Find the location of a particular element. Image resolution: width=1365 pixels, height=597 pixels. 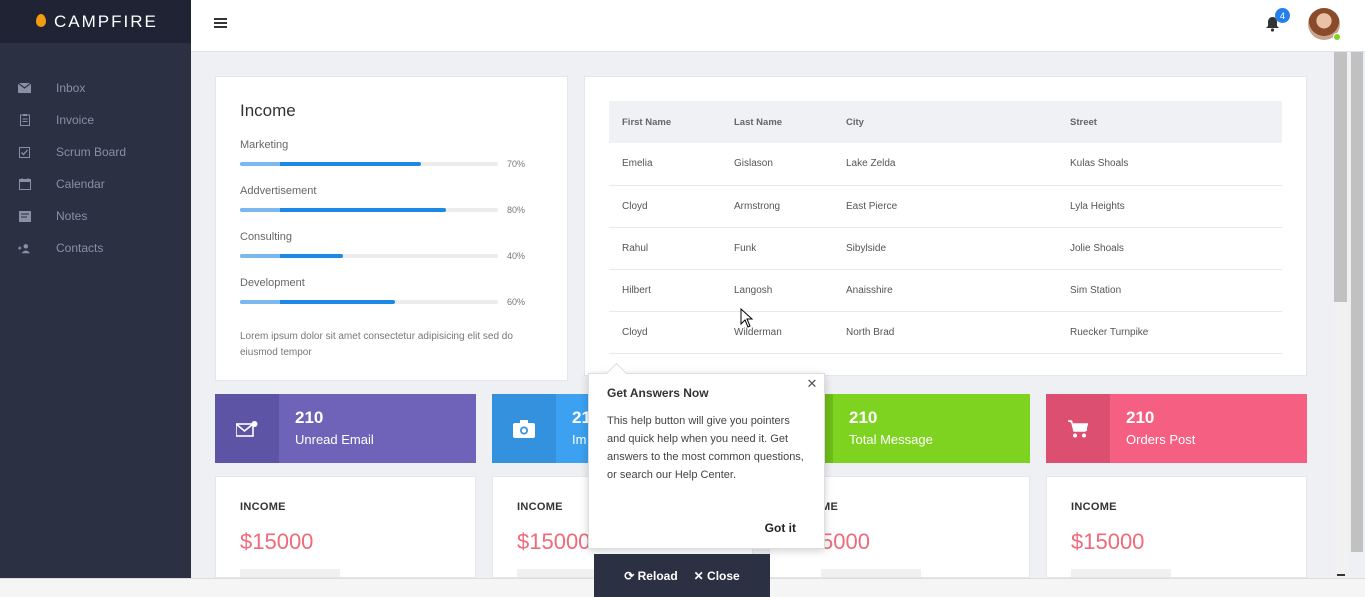

camera-icon is located at coordinates (524, 428).